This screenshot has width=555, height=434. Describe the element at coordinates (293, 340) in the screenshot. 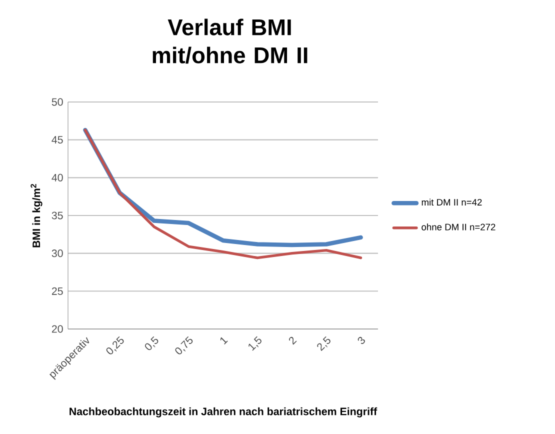

I see `x-tick-label: 2` at that location.